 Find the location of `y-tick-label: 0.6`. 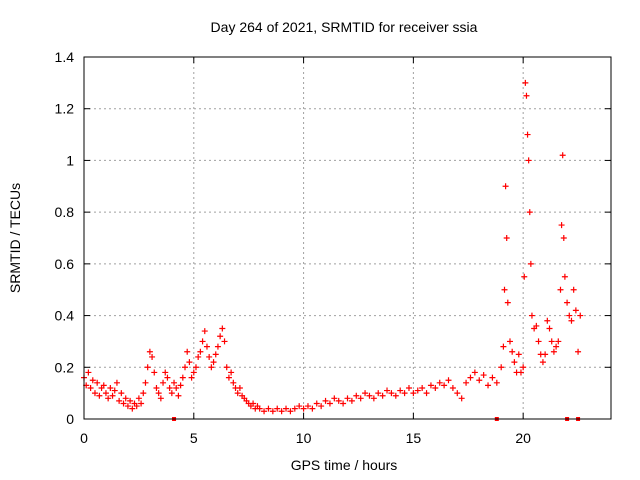

y-tick-label: 0.6 is located at coordinates (65, 264).